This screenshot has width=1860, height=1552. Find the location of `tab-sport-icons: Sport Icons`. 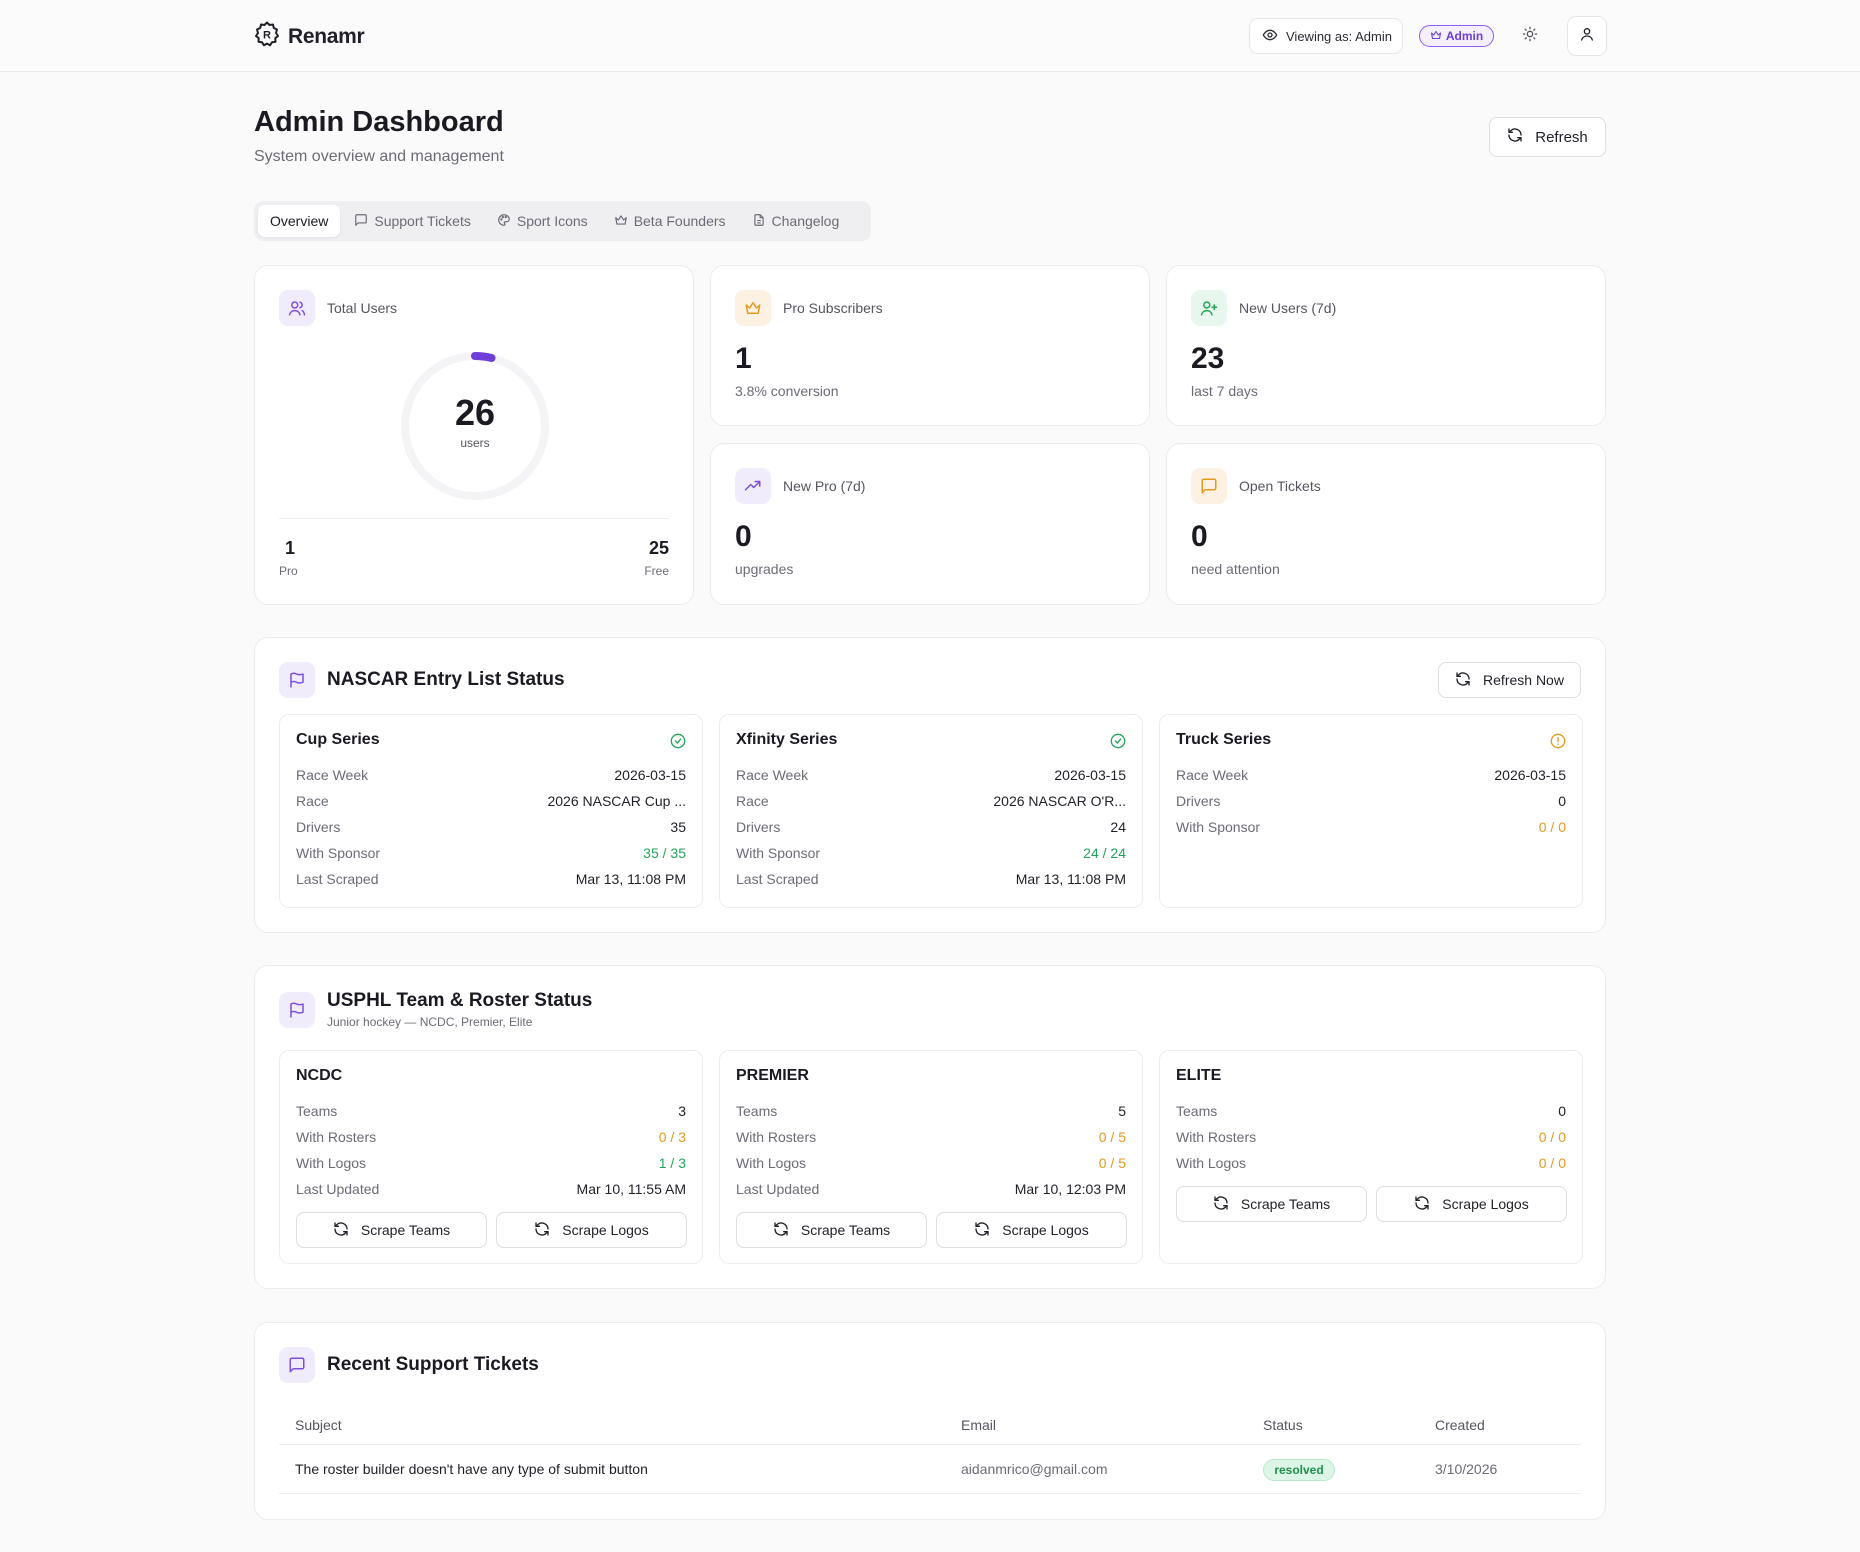

tab-sport-icons: Sport Icons is located at coordinates (542, 221).